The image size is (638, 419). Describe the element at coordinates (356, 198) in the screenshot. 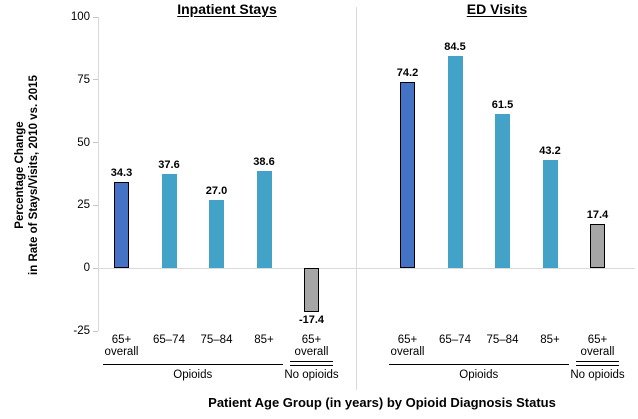

I see `panel-separator-line` at that location.